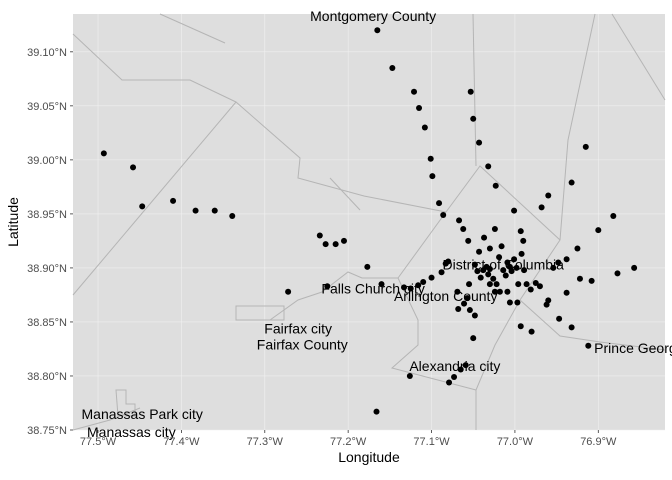 This screenshot has width=672, height=480. What do you see at coordinates (369, 457) in the screenshot?
I see `x-axis-title: Longitude` at bounding box center [369, 457].